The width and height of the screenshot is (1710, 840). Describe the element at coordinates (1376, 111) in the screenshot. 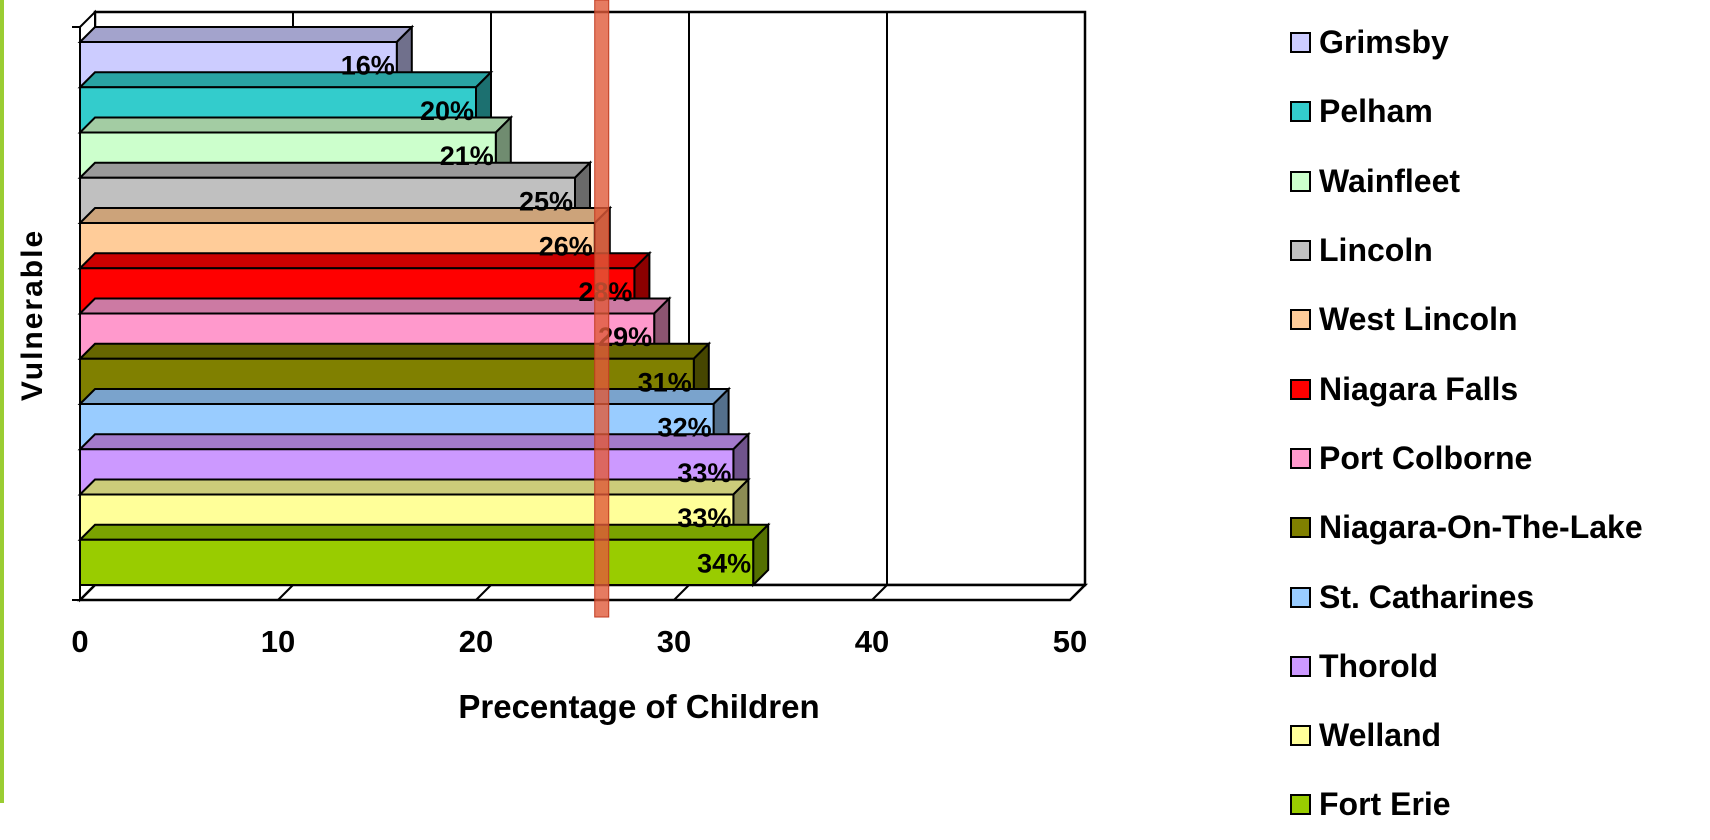

I see `legend-label: Pelham` at that location.